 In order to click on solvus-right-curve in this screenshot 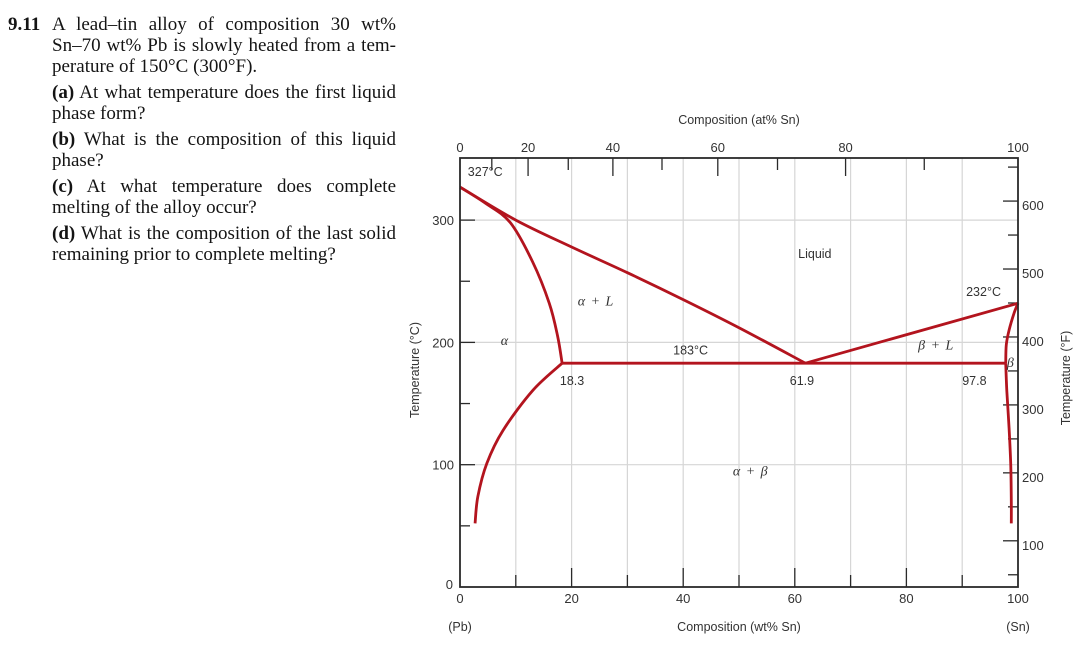, I will do `click(1008, 443)`.